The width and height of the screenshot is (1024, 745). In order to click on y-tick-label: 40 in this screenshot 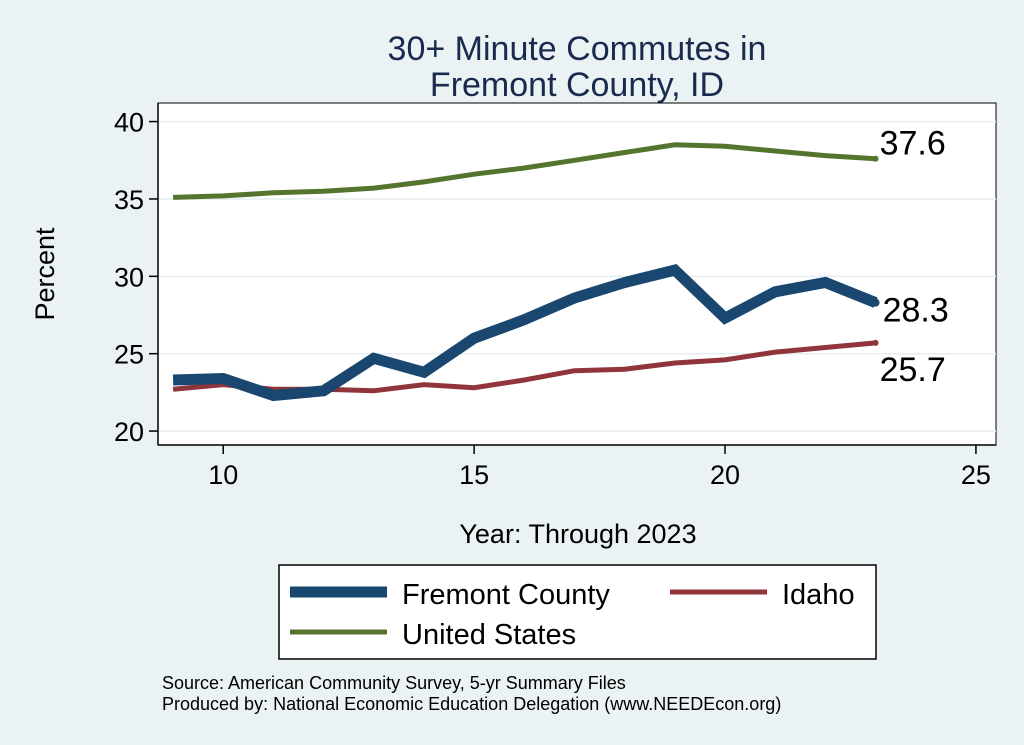, I will do `click(129, 123)`.